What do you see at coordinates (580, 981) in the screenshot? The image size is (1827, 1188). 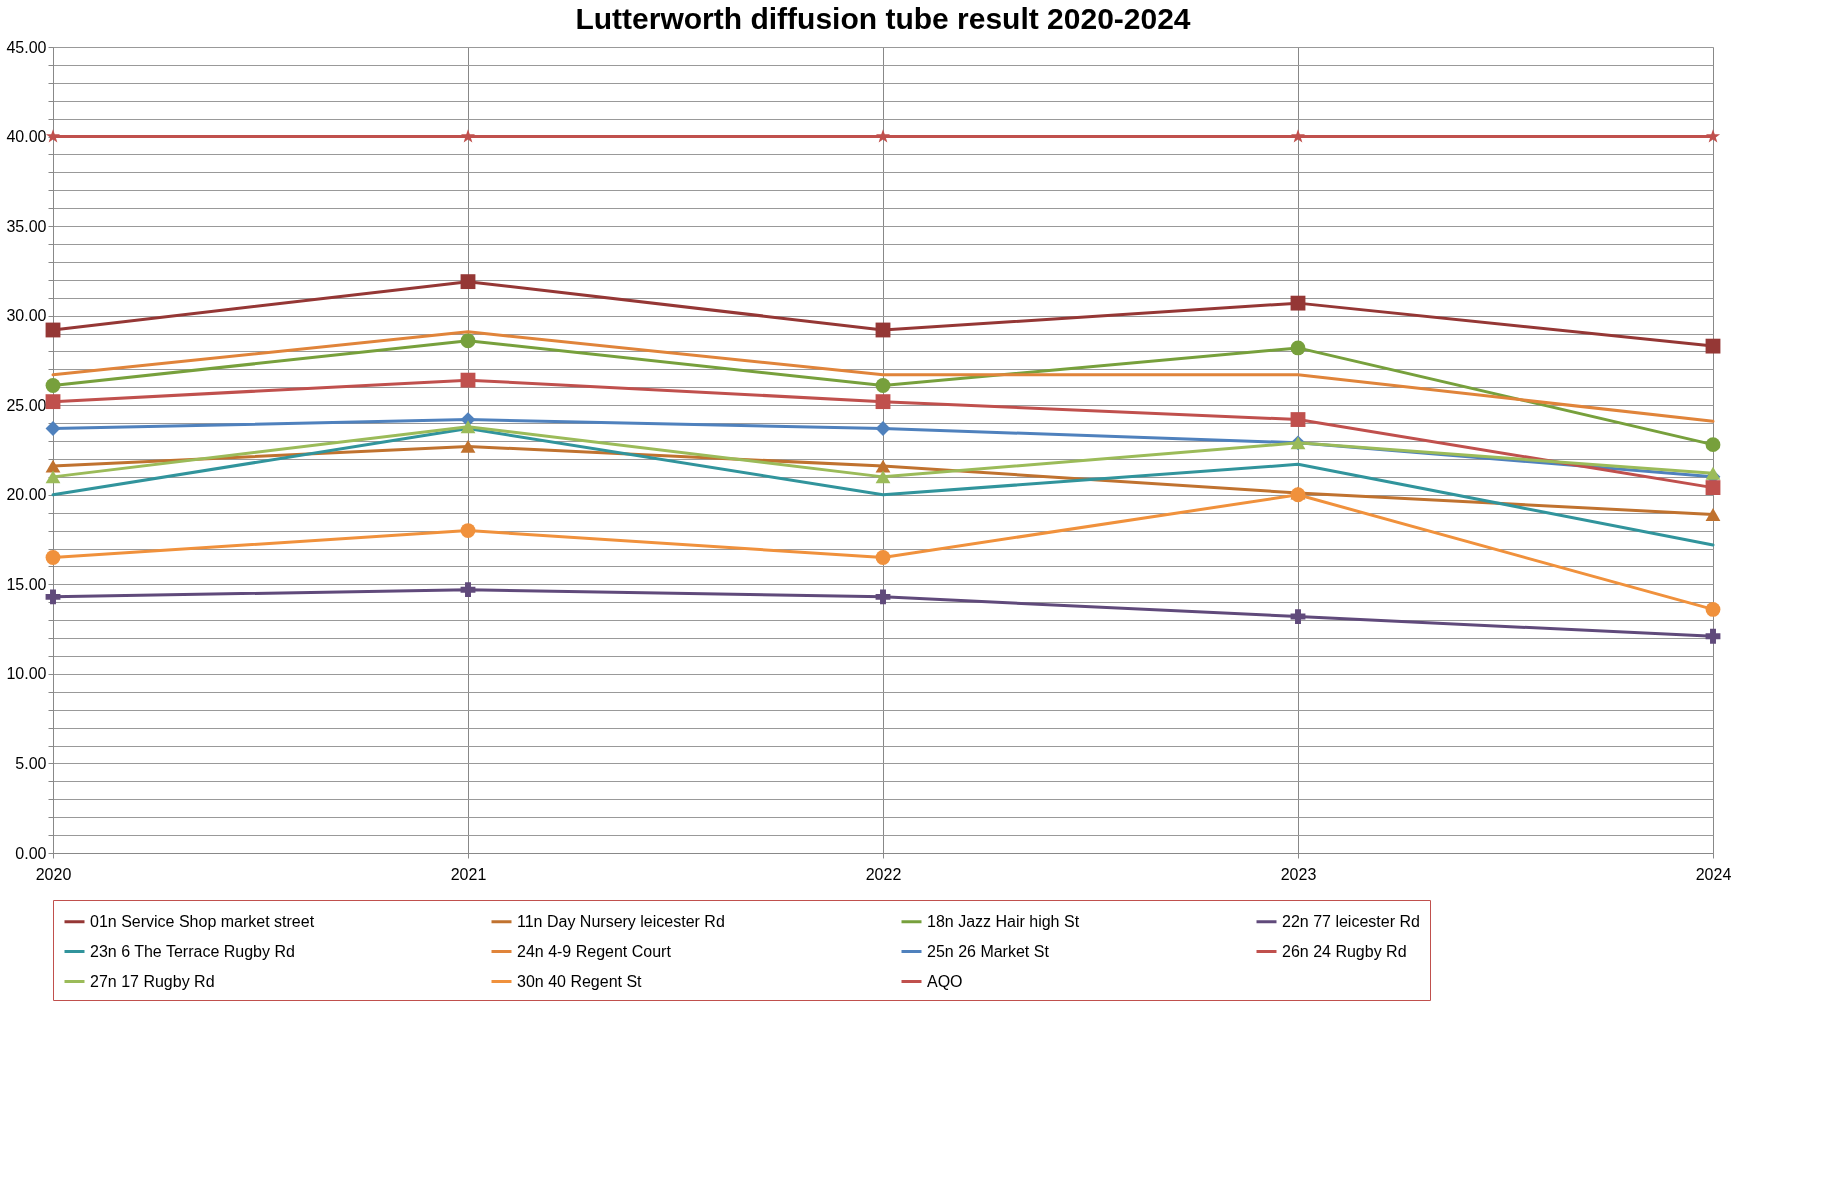 I see `legend-label: 30n 40 Regent St` at bounding box center [580, 981].